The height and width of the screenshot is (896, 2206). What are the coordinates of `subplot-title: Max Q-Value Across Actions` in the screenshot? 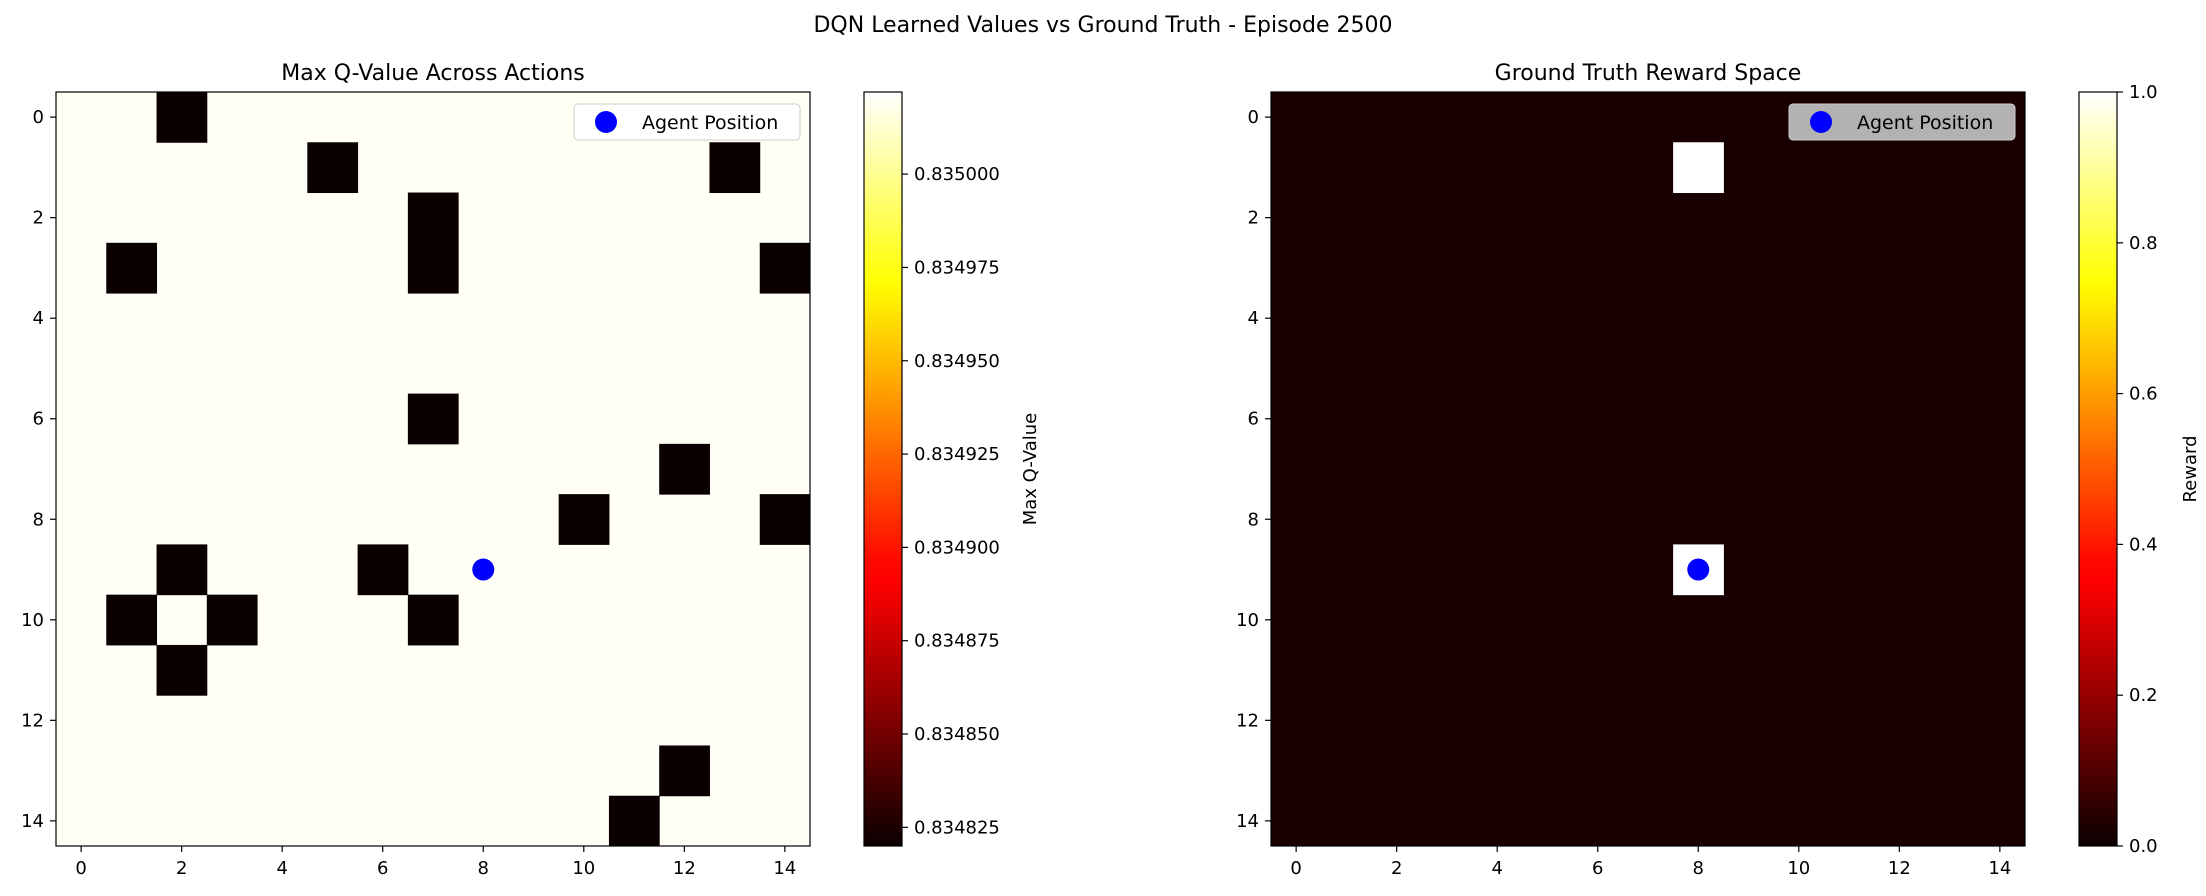 It's located at (433, 73).